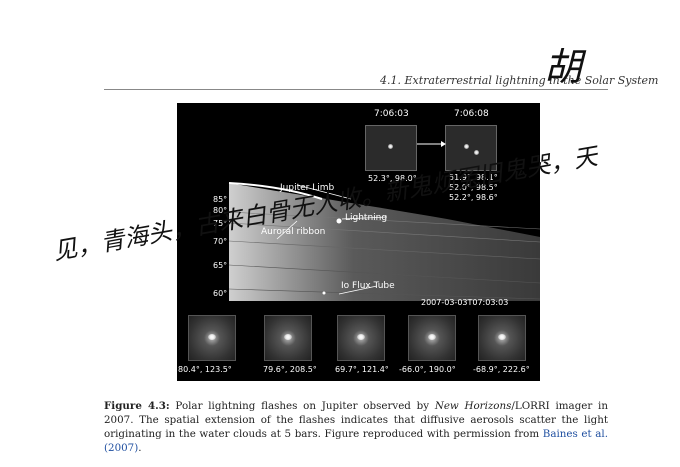 The image size is (680, 467). What do you see at coordinates (290, 369) in the screenshot?
I see `panel-label: 79.6°, 208.5°` at bounding box center [290, 369].